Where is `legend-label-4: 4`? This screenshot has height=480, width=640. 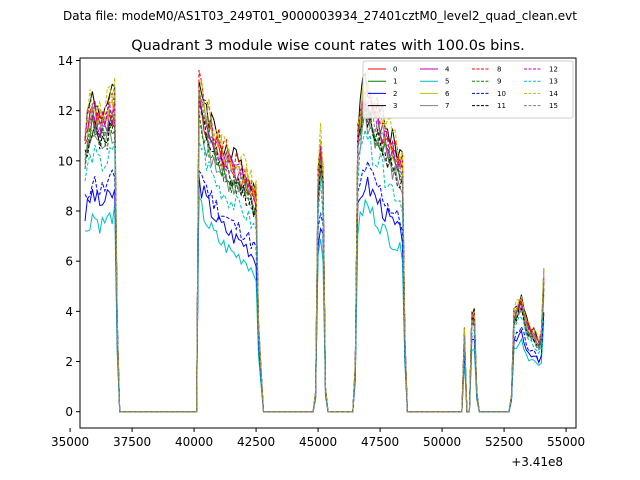 legend-label-4: 4 is located at coordinates (447, 70).